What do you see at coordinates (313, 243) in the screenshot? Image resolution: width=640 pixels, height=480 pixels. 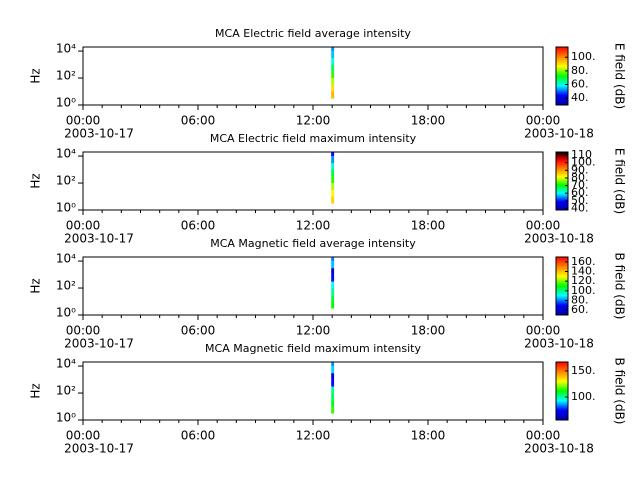 I see `panel-title: MCA Magnetic field average intensity` at bounding box center [313, 243].